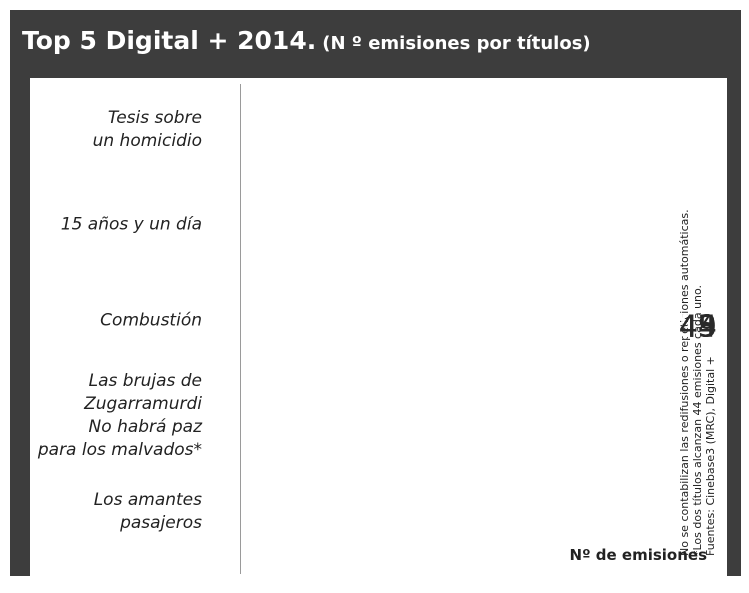 This screenshot has height=593, width=749. What do you see at coordinates (131, 224) in the screenshot?
I see `category-label: 15 años y un día` at bounding box center [131, 224].